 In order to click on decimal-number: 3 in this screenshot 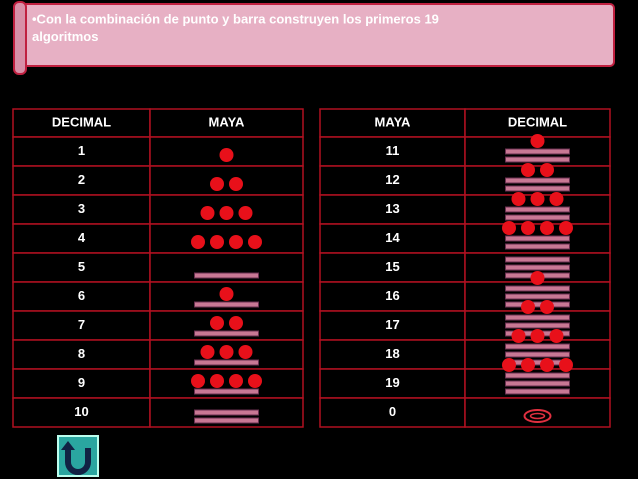, I will do `click(81, 208)`.